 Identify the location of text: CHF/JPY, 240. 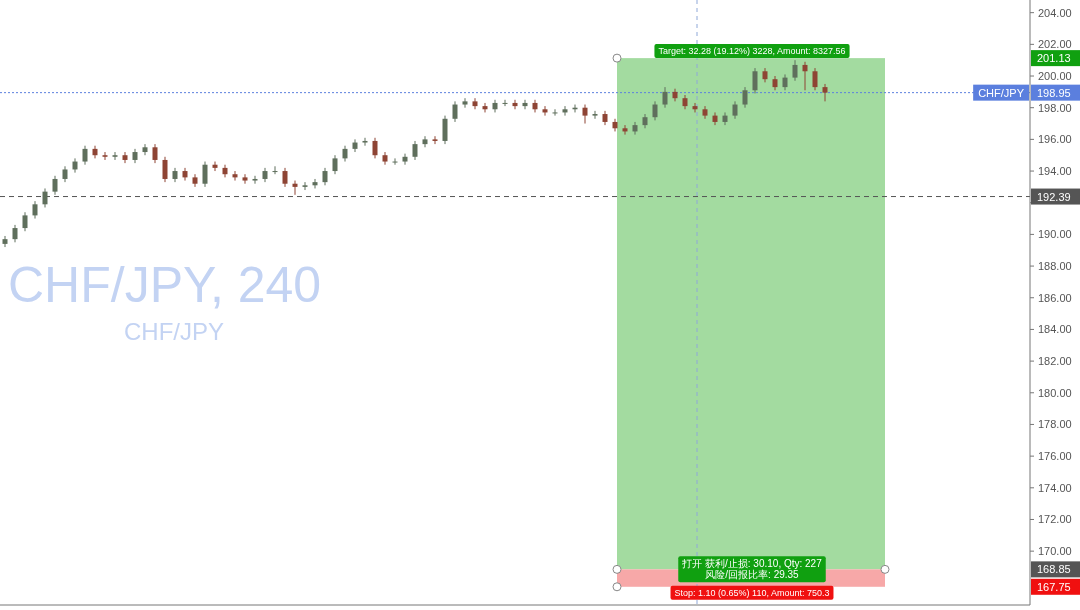
(165, 285).